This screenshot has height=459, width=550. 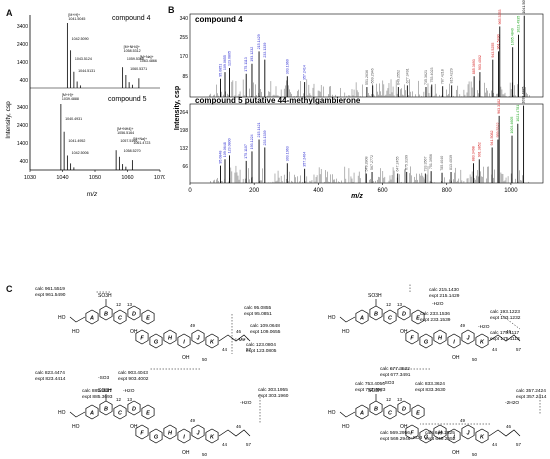 What do you see at coordinates (305, 159) in the screenshot?
I see `panel-b-blue-bot-label: 357.2404` at bounding box center [305, 159].